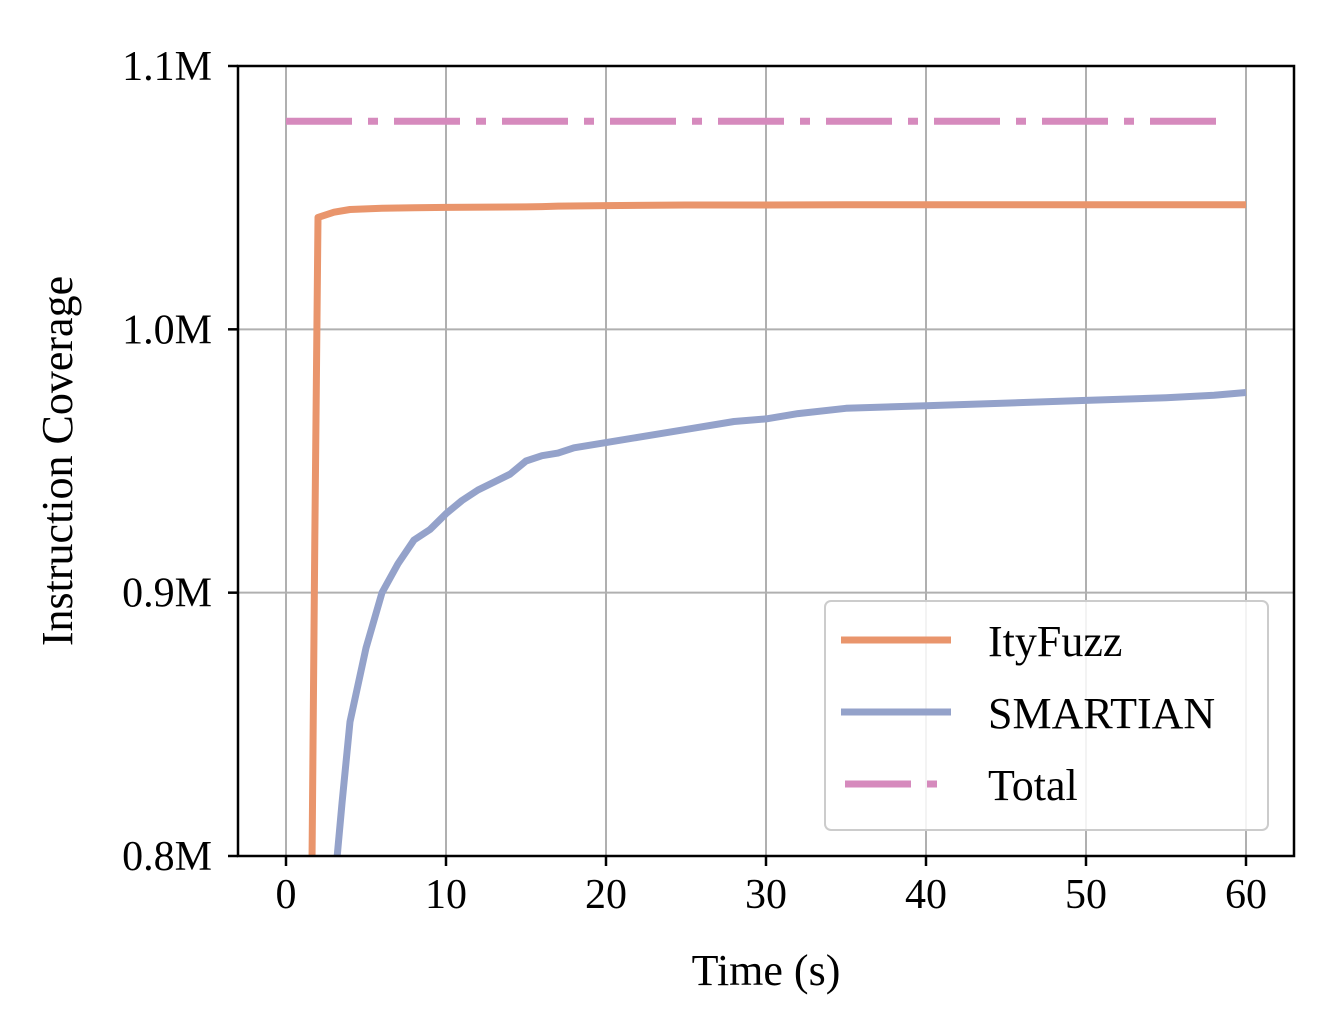  I want to click on x-tick-label: 0, so click(286, 895).